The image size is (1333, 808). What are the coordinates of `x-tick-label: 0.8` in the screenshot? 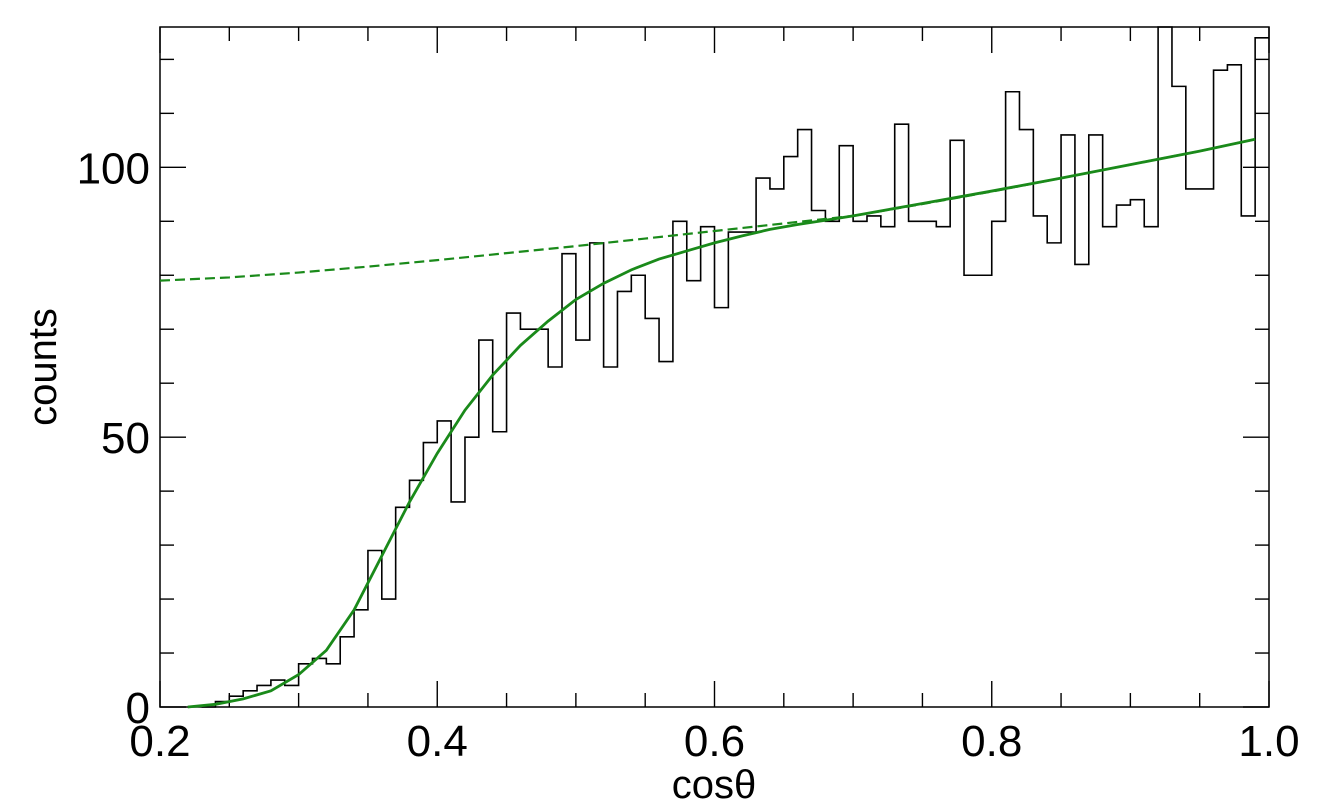 It's located at (991, 741).